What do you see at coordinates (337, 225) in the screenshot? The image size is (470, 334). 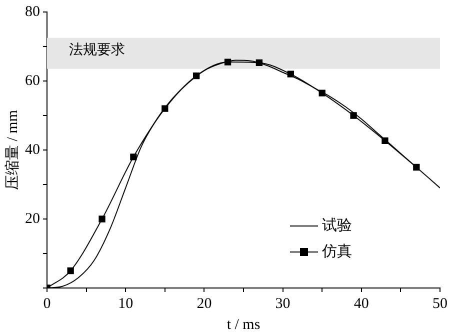 I see `legend-label: 试验` at bounding box center [337, 225].